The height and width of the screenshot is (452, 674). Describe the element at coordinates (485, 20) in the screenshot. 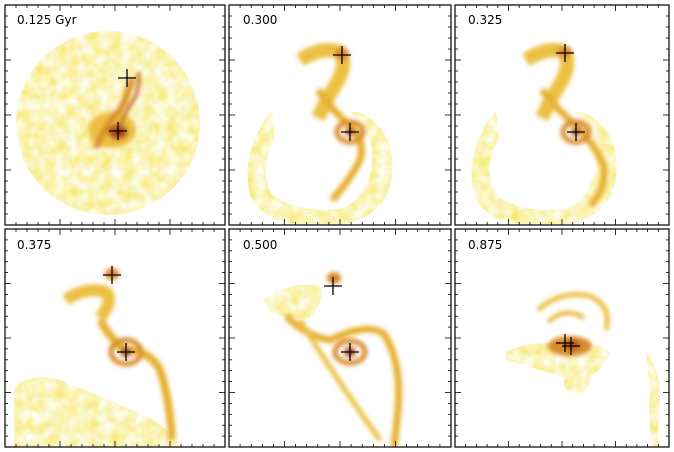

I see `panel-time-label: 0.325` at that location.